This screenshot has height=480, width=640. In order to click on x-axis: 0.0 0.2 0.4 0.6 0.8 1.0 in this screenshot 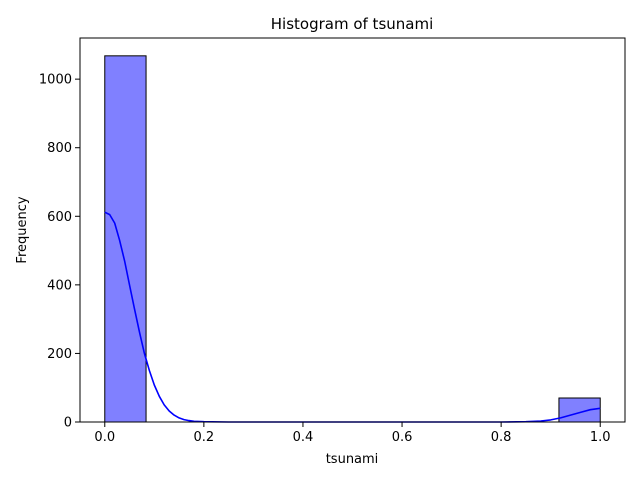, I will do `click(352, 433)`.